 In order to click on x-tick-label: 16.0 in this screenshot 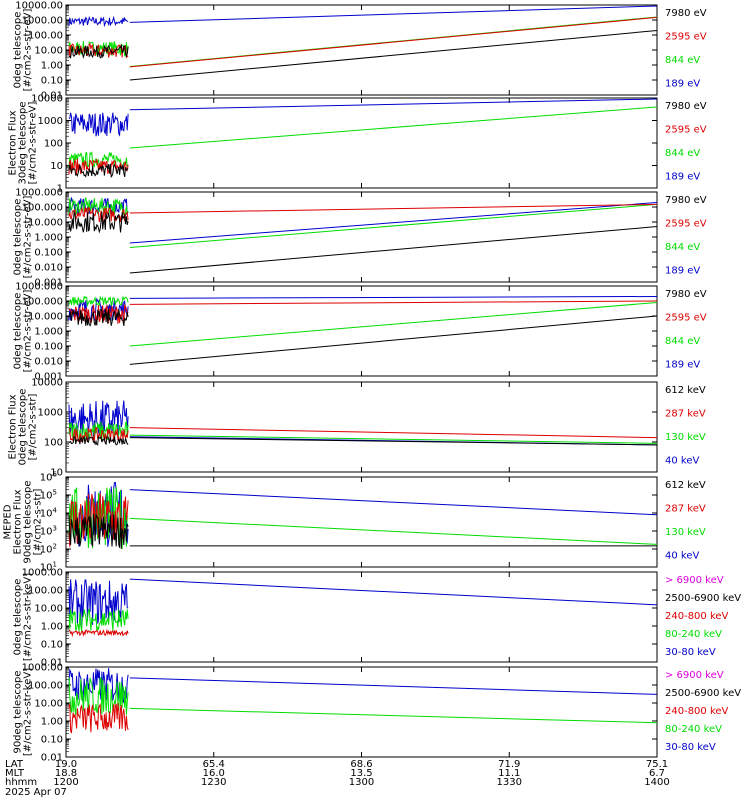, I will do `click(214, 773)`.